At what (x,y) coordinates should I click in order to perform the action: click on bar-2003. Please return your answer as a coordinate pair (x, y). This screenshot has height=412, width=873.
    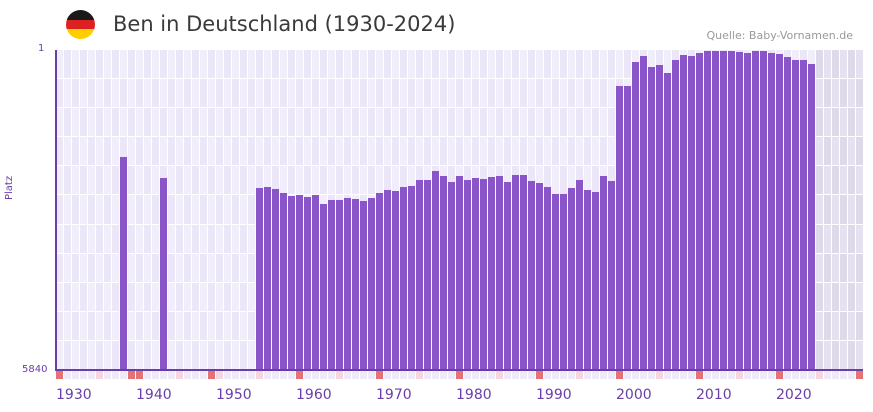
    Looking at the image, I should click on (643, 213).